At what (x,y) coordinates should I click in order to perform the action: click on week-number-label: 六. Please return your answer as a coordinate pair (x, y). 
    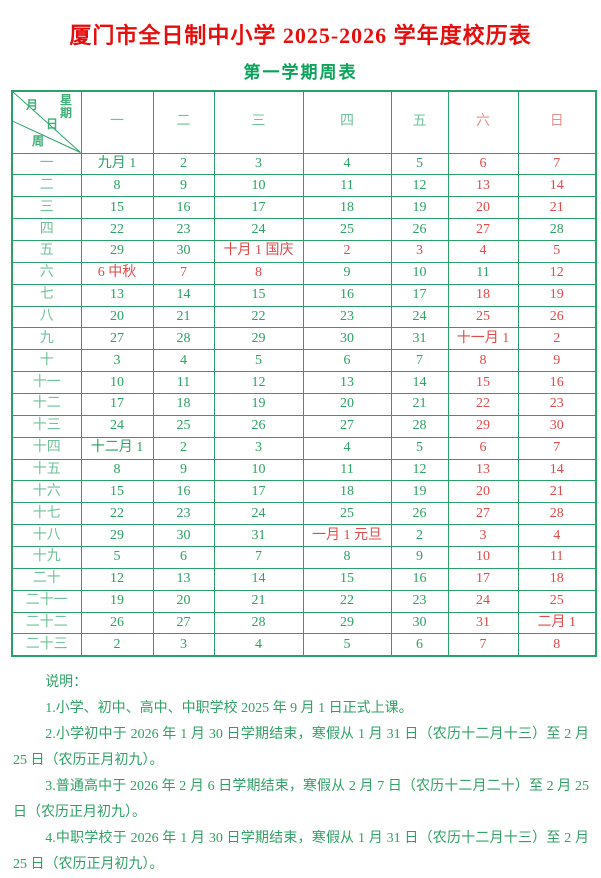
    Looking at the image, I should click on (46, 273).